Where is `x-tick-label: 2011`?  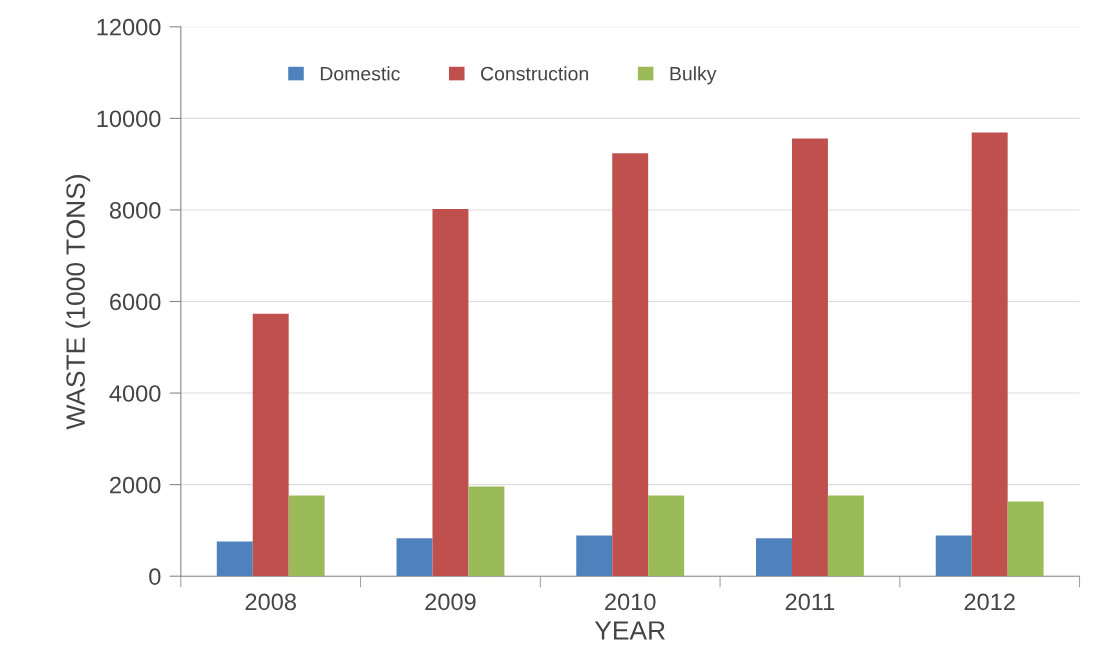
x-tick-label: 2011 is located at coordinates (810, 602).